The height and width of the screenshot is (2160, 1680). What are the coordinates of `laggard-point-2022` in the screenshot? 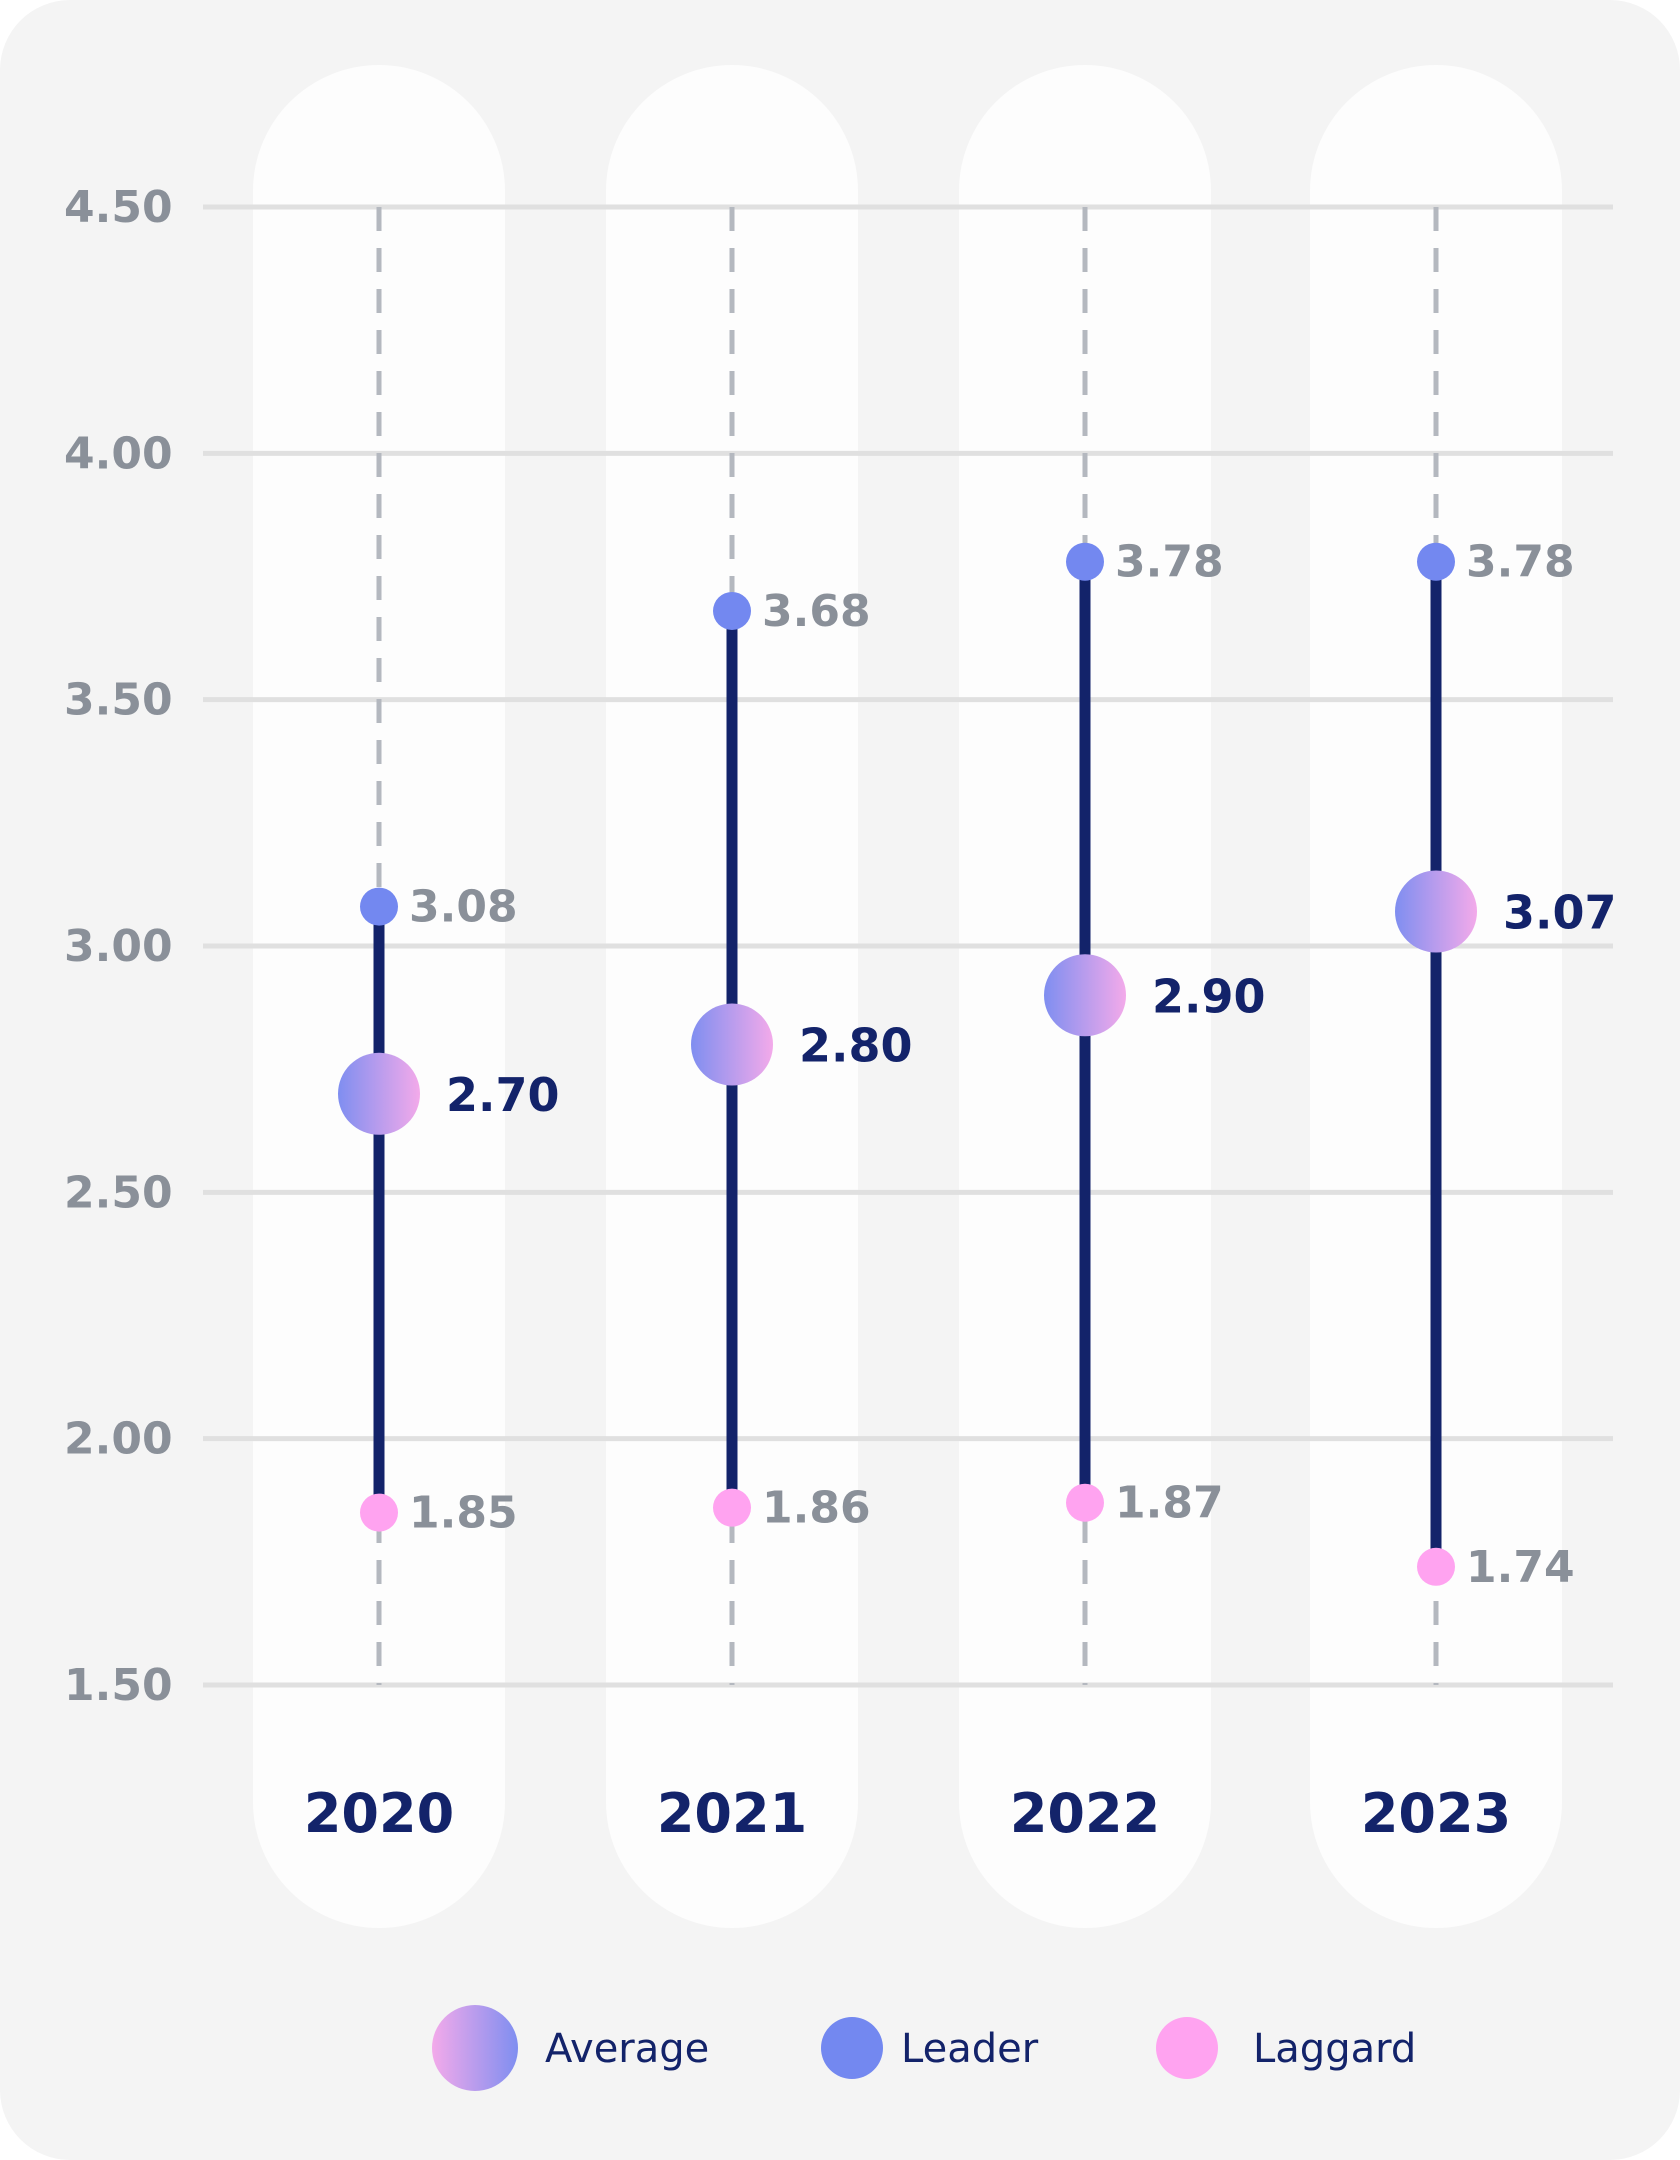 It's located at (1085, 1502).